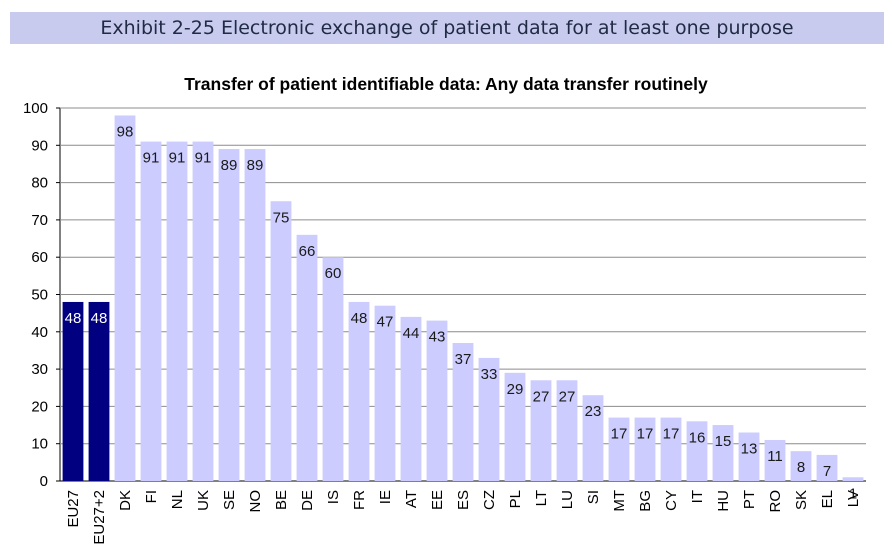 Image resolution: width=892 pixels, height=559 pixels. I want to click on category-label-pt: PT, so click(749, 499).